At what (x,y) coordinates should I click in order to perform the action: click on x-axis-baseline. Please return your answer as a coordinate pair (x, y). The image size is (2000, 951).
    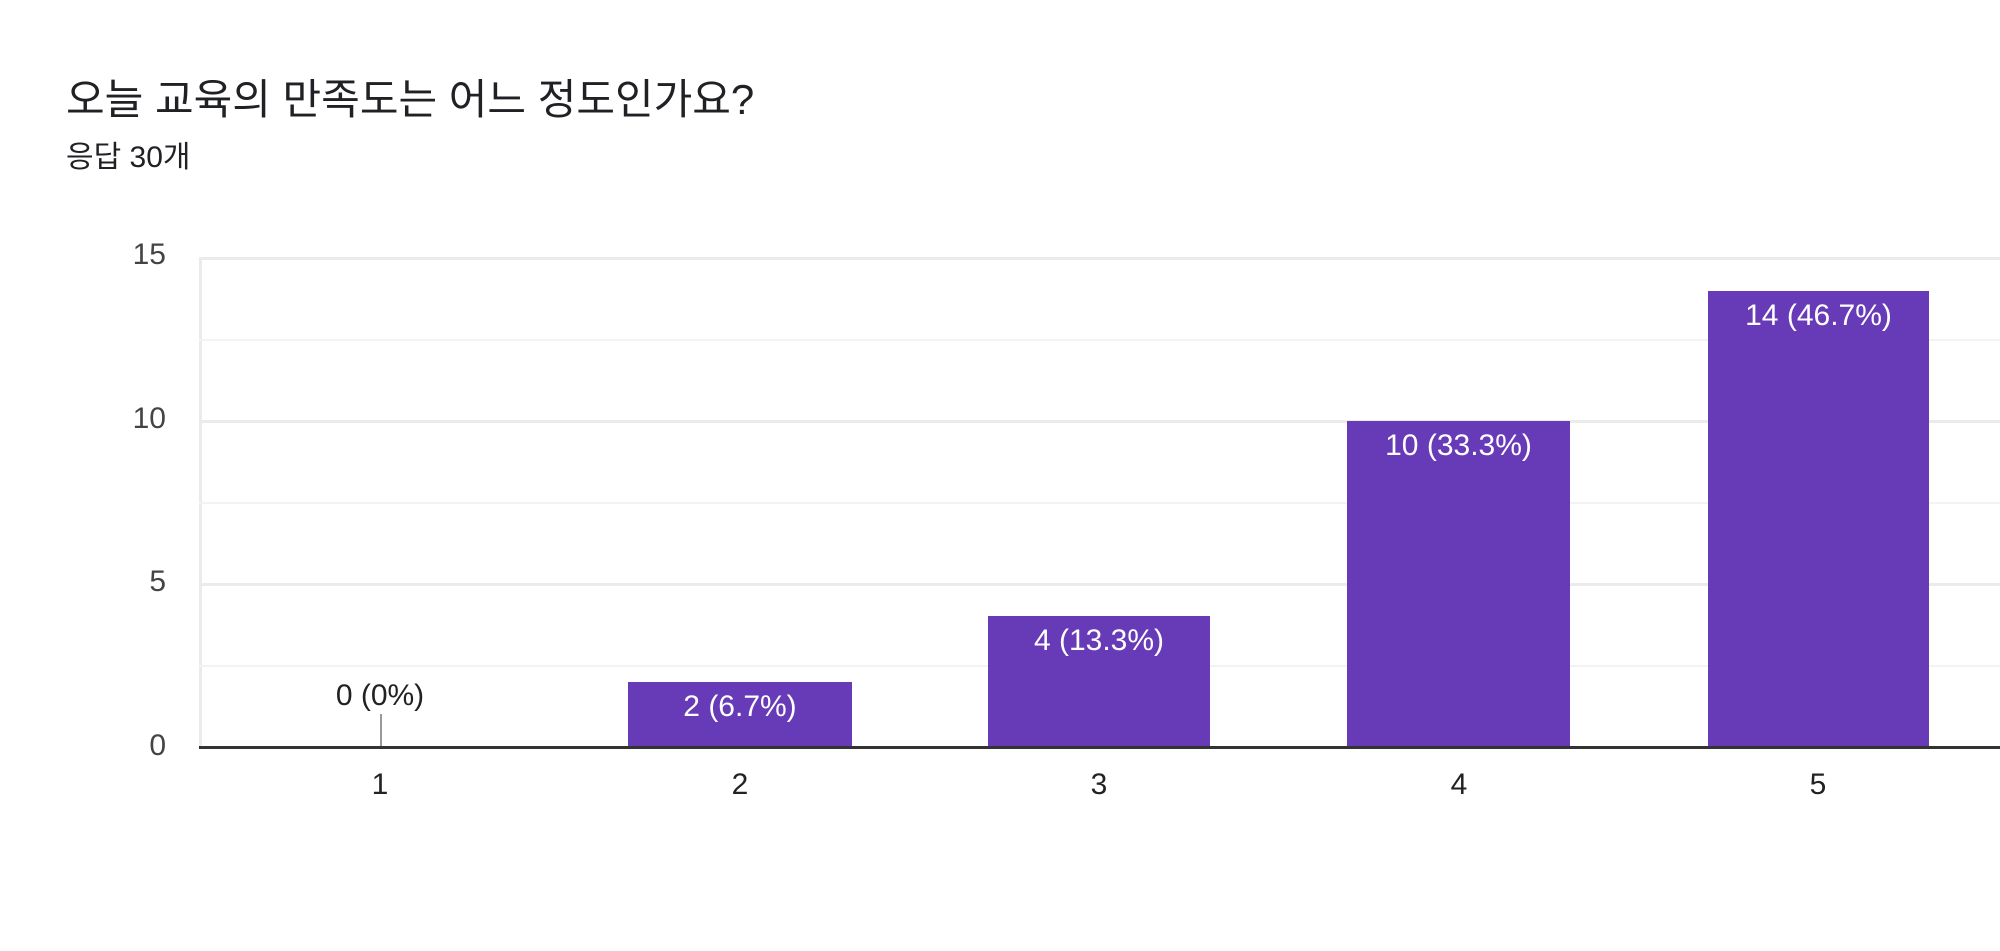
    Looking at the image, I should click on (1099, 747).